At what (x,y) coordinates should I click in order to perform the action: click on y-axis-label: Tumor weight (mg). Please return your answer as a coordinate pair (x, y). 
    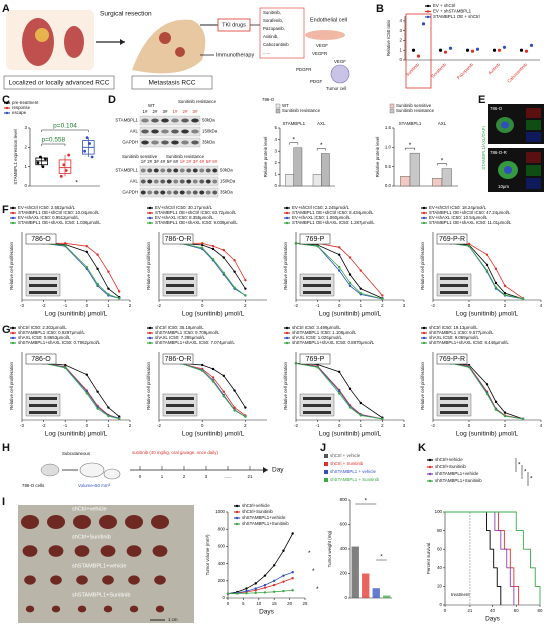
    Looking at the image, I should click on (329, 548).